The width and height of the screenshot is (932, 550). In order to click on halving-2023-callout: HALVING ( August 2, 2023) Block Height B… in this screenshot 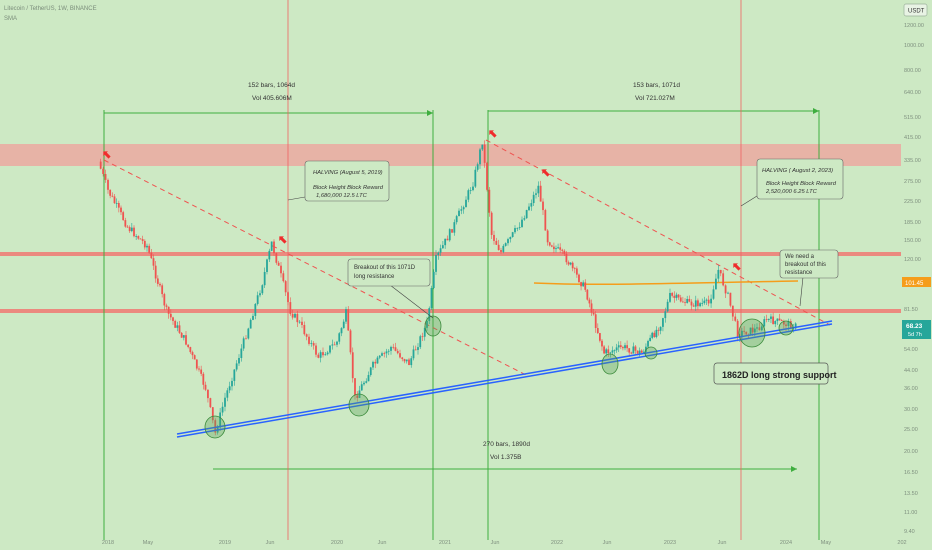, I will do `click(792, 182)`.